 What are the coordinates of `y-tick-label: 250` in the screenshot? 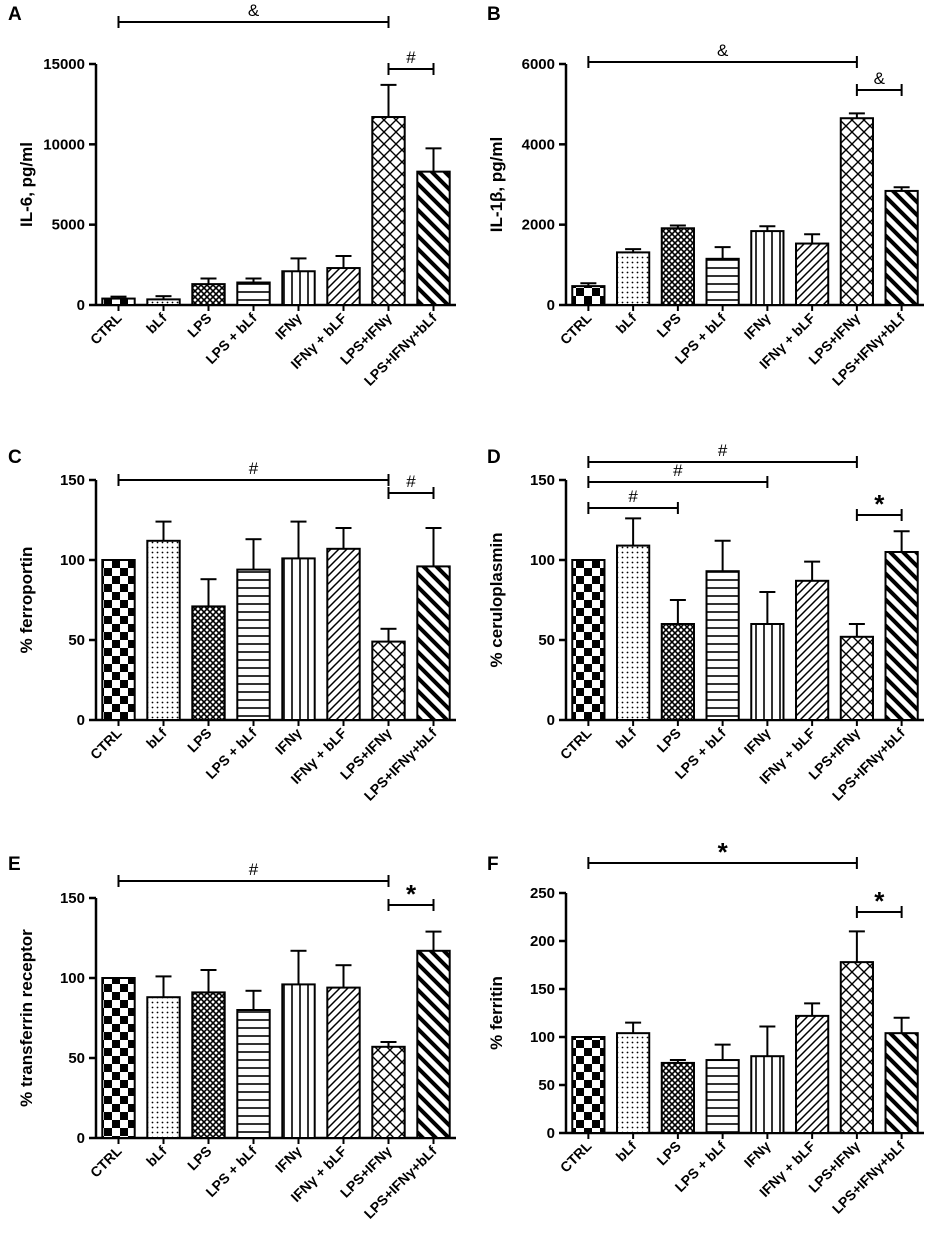 It's located at (542, 893).